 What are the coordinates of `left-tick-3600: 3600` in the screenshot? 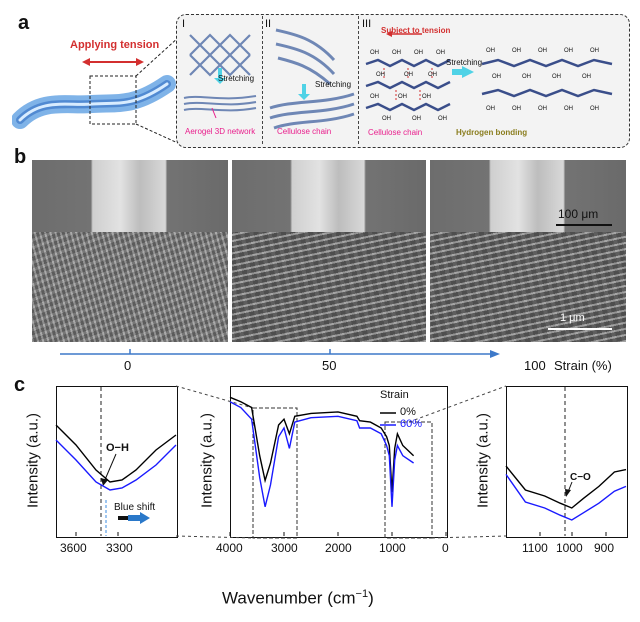 It's located at (73, 548).